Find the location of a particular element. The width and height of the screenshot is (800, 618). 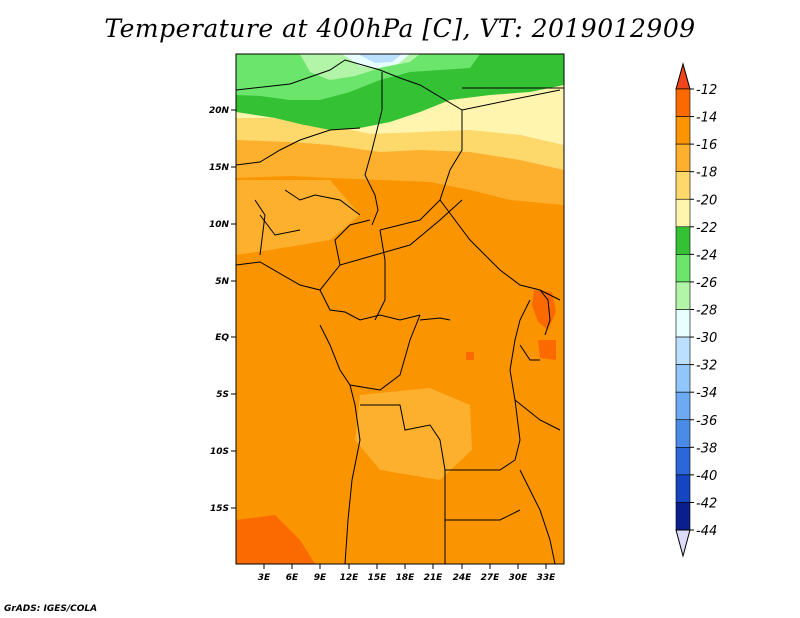

colorbar-label: -44 is located at coordinates (706, 531).